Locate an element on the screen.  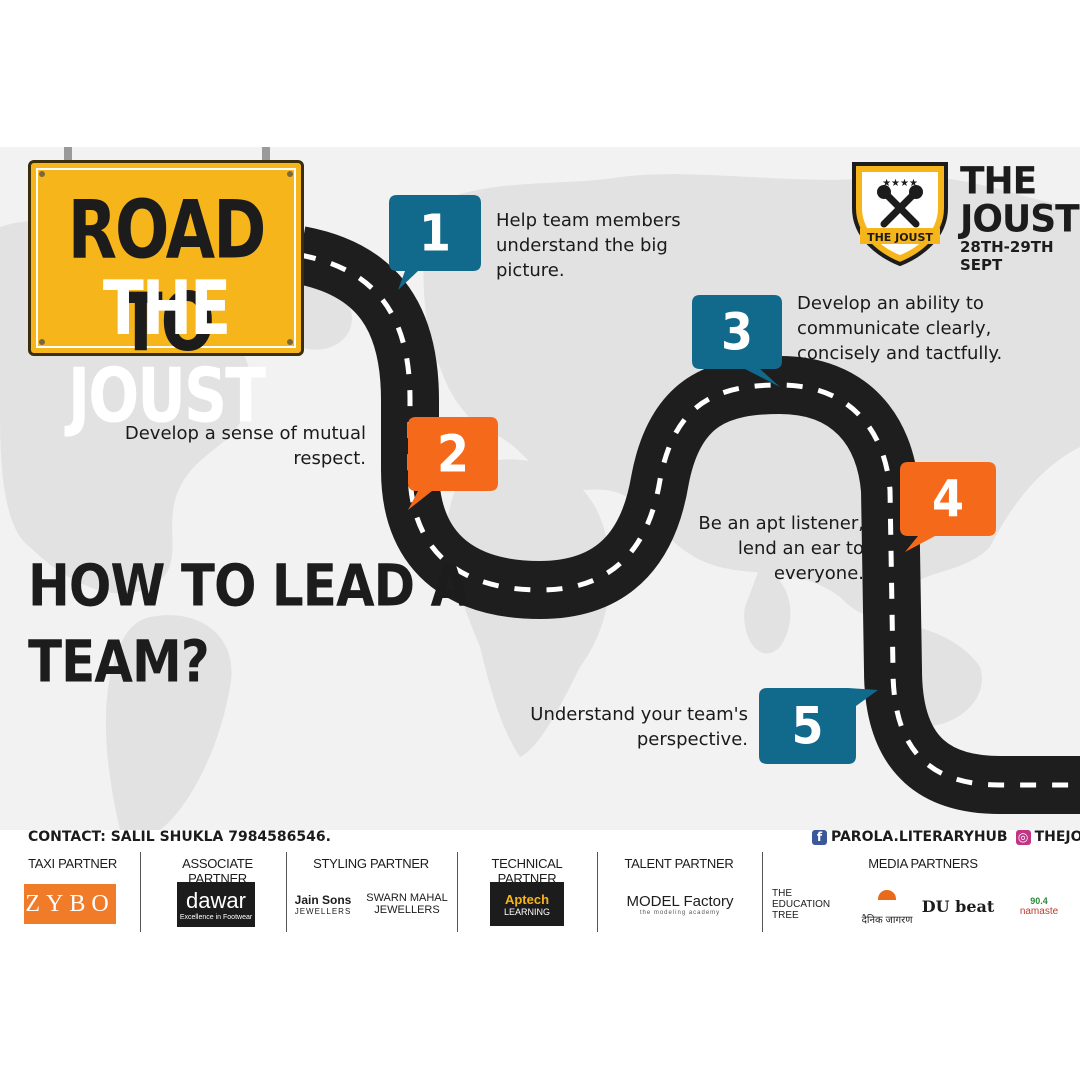
headline: HOW TO LEAD A TEAM? is located at coordinates (248, 624).